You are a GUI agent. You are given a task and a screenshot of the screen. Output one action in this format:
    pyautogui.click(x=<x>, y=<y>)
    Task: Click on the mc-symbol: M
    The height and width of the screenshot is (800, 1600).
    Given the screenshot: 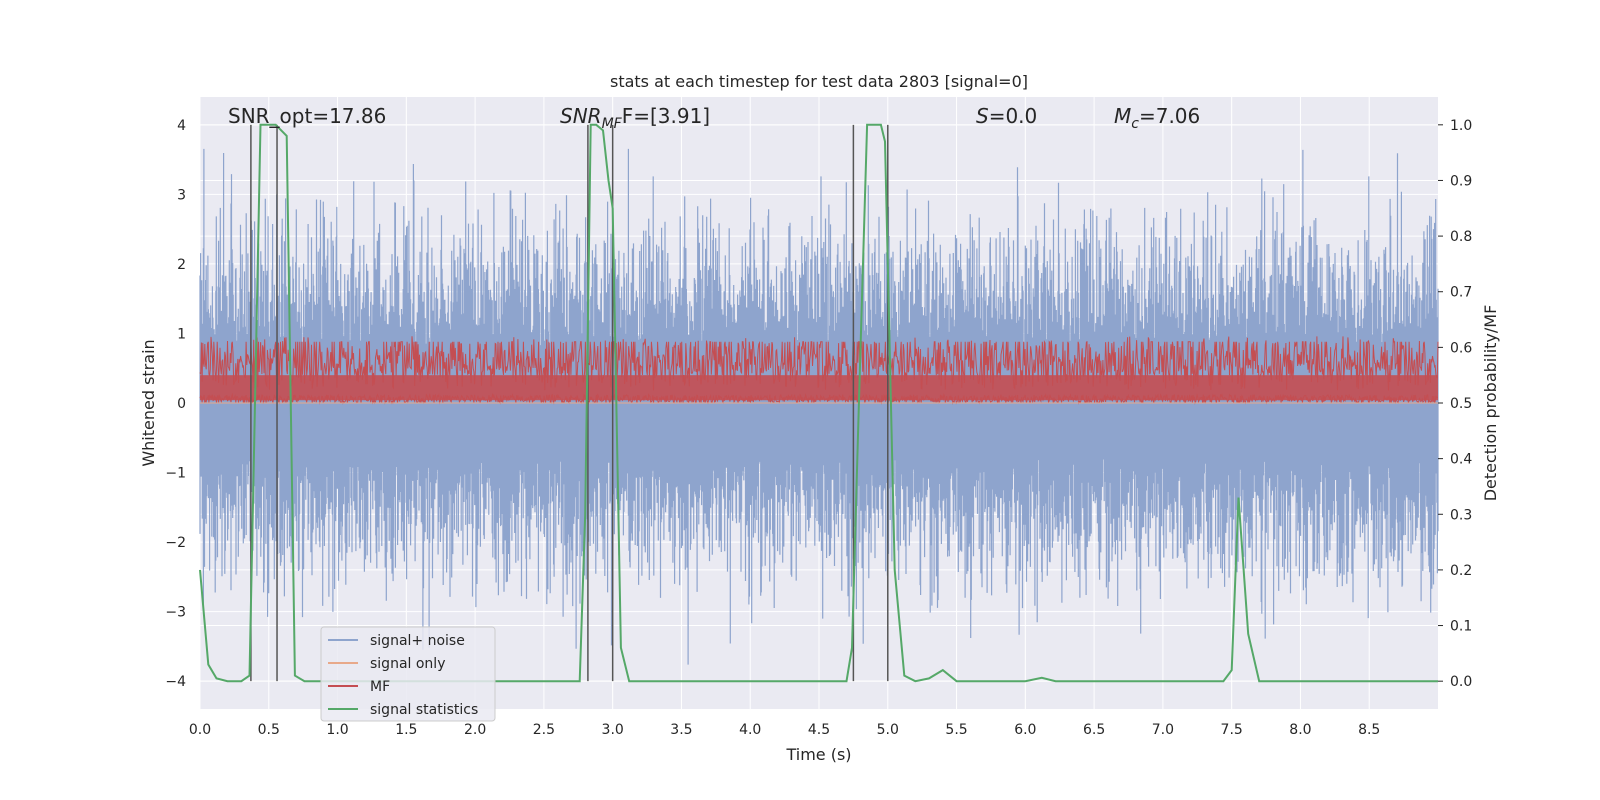 What is the action you would take?
    pyautogui.click(x=1122, y=116)
    